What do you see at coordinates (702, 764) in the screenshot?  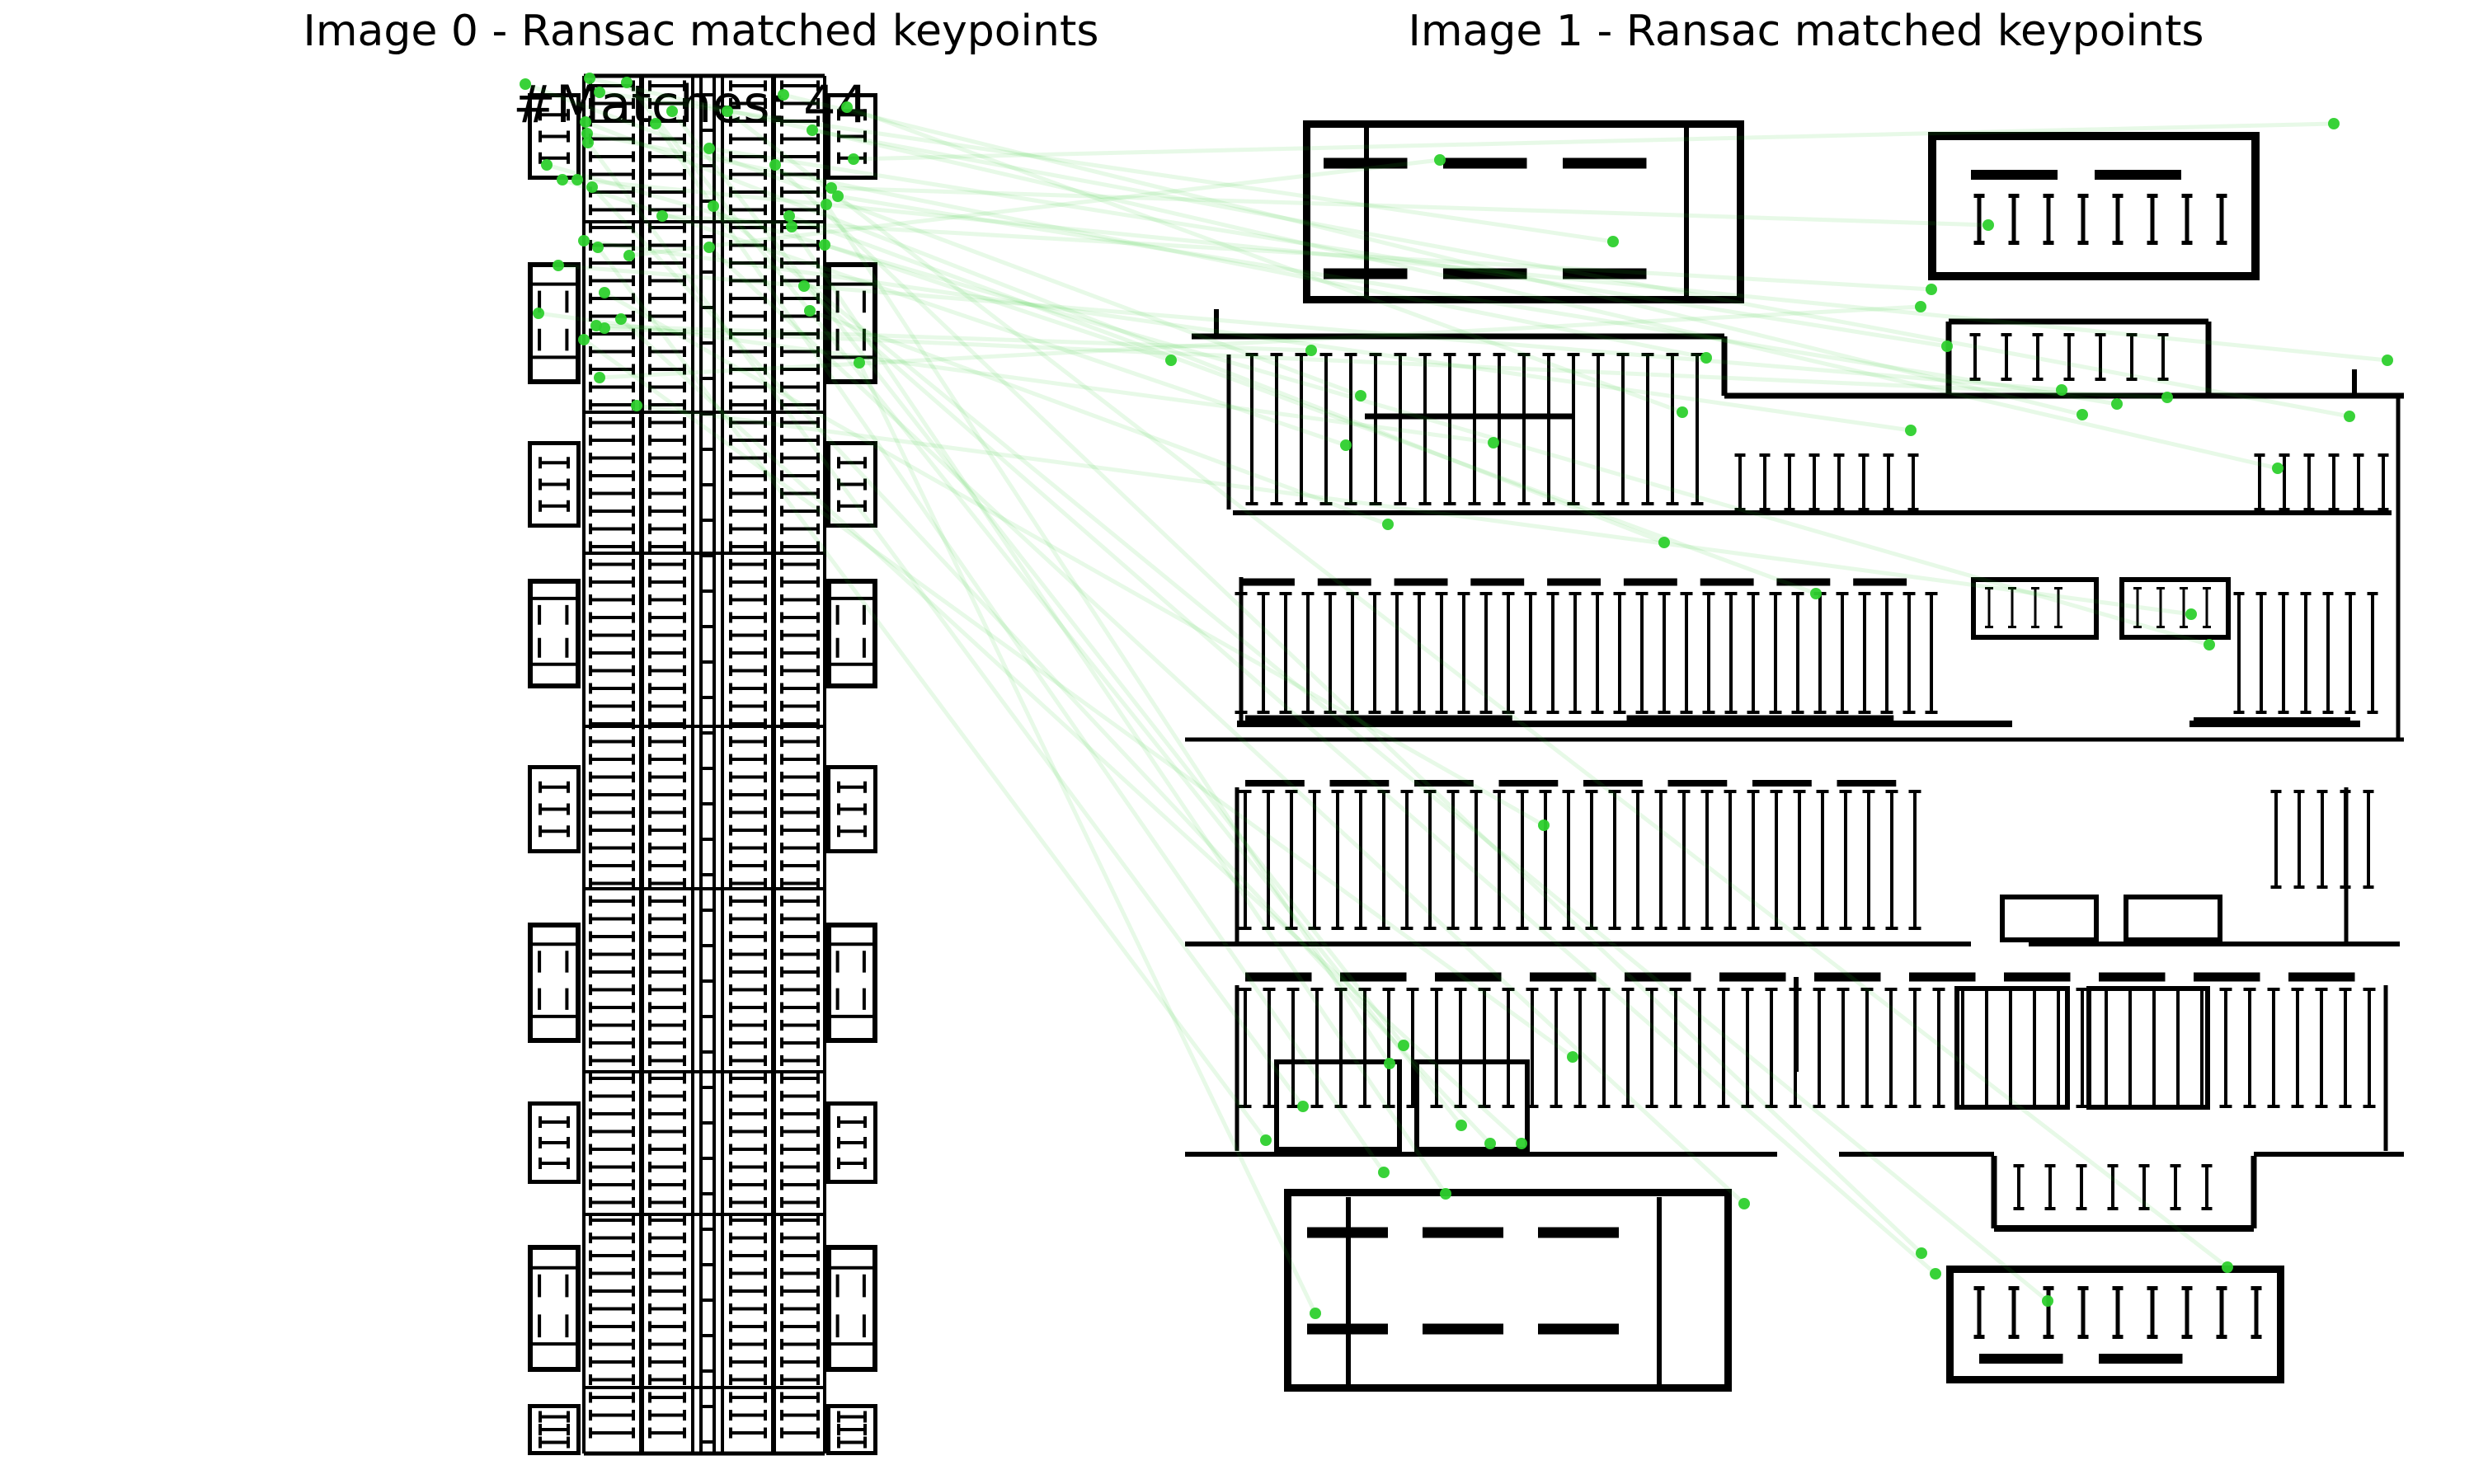 I see `image0-floorplan` at bounding box center [702, 764].